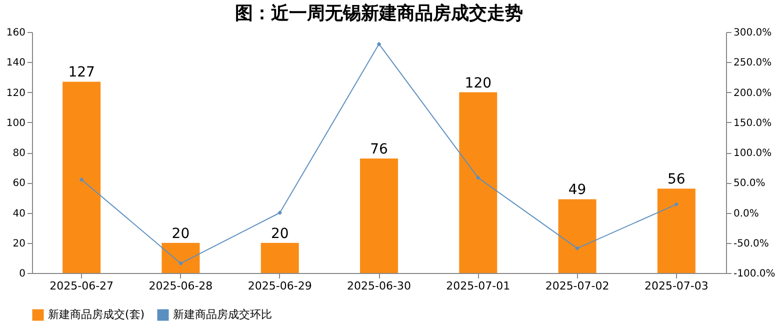  What do you see at coordinates (22, 274) in the screenshot?
I see `y-tick-label: 0` at bounding box center [22, 274].